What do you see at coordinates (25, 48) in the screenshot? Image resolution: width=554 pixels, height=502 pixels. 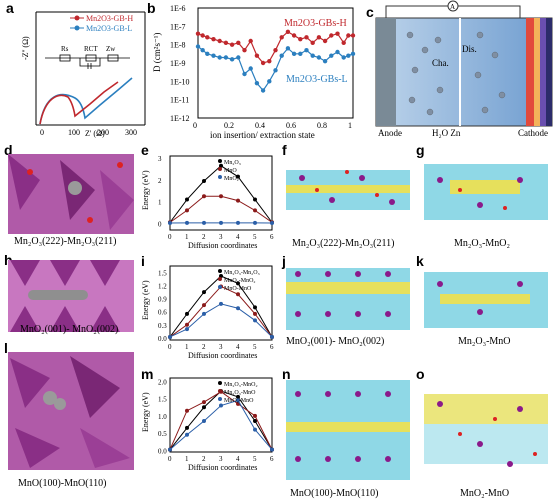 I see `a-ylabel: -Z'' (Ω)` at bounding box center [25, 48].